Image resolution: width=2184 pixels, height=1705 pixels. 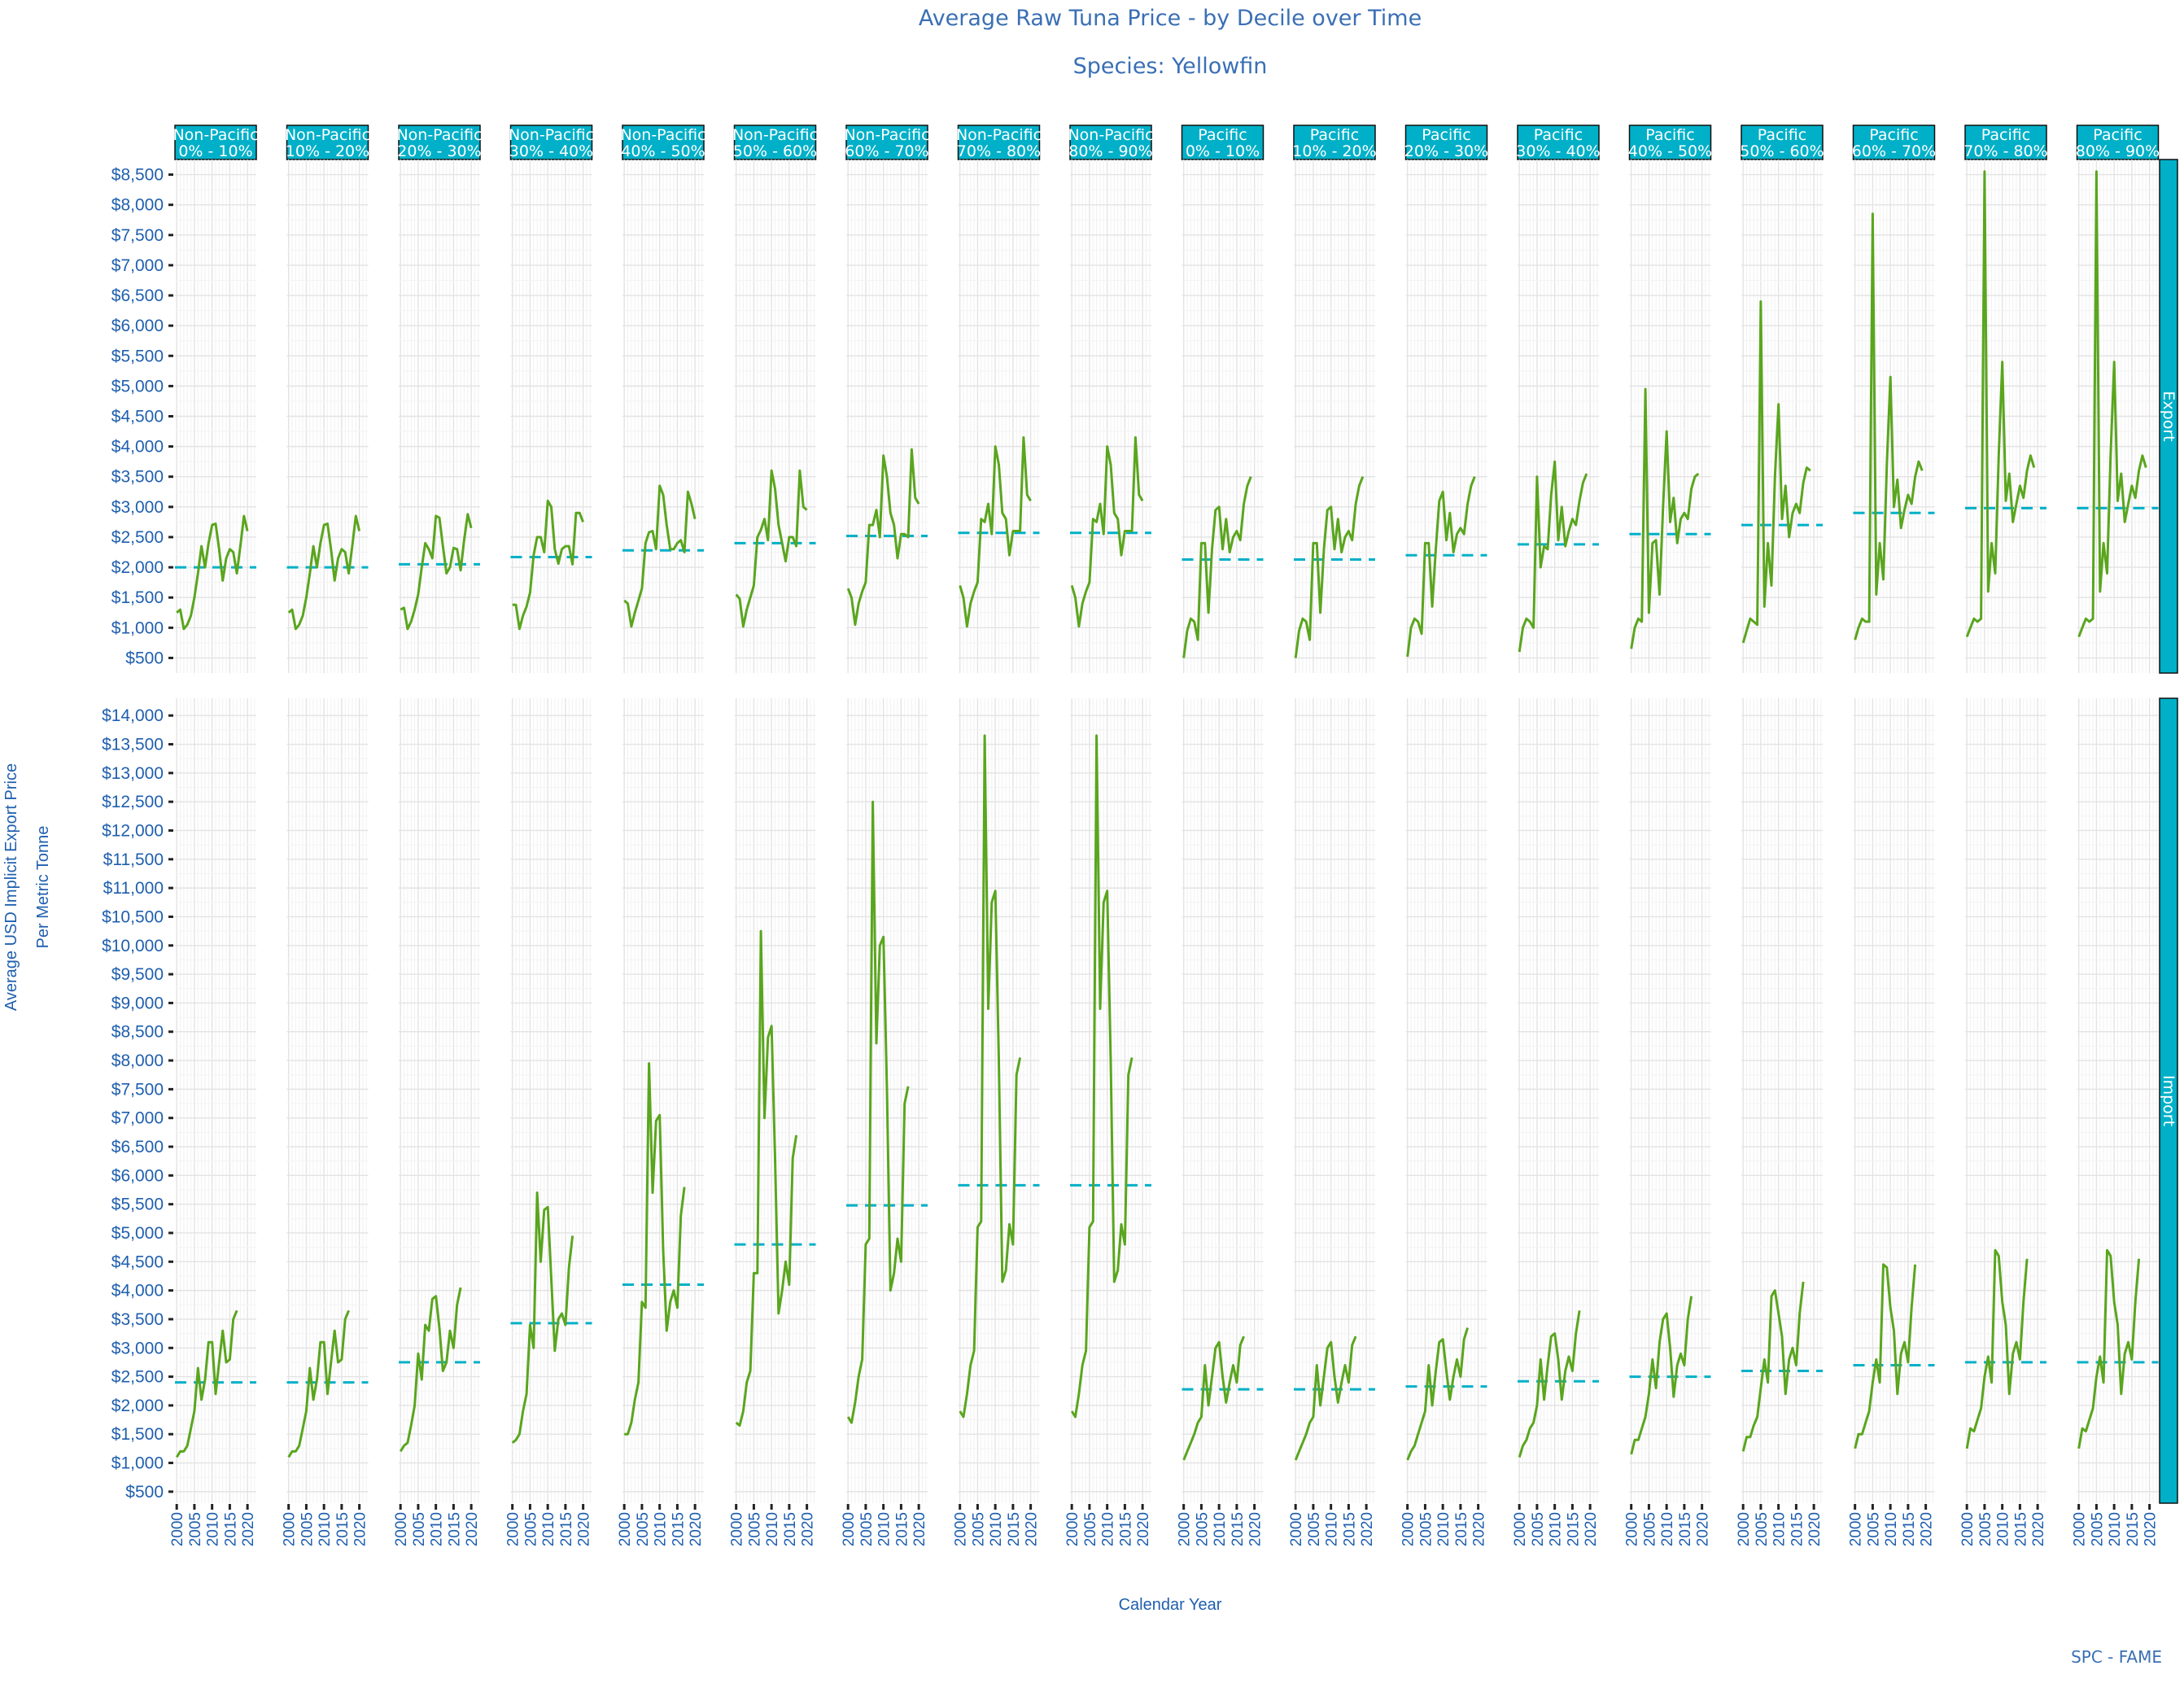 What do you see at coordinates (133, 774) in the screenshot?
I see `y-tick-label: $13,000` at bounding box center [133, 774].